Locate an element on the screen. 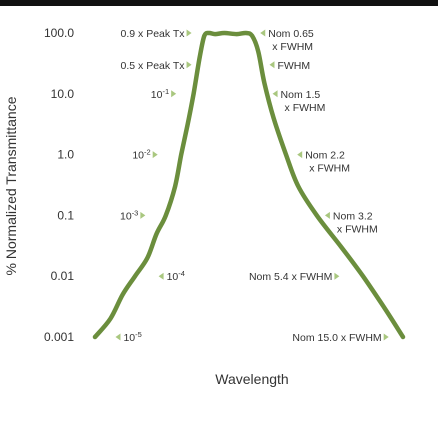 Image resolution: width=438 pixels, height=421 pixels. annotation-text-10: Nom 2.2 is located at coordinates (325, 156).